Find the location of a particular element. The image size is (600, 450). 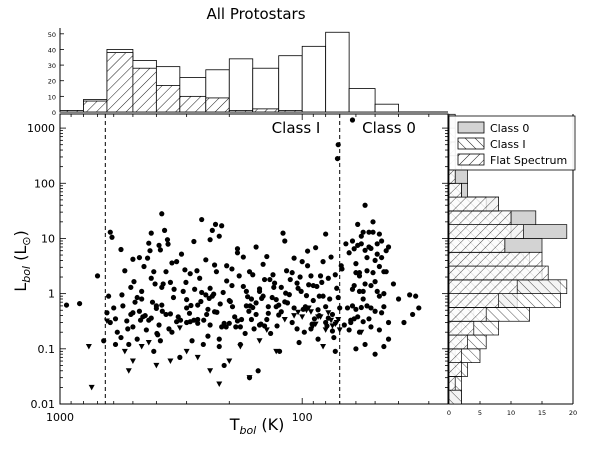

legend-label-flat-spectrum: Flat Spectrum is located at coordinates (528, 160).